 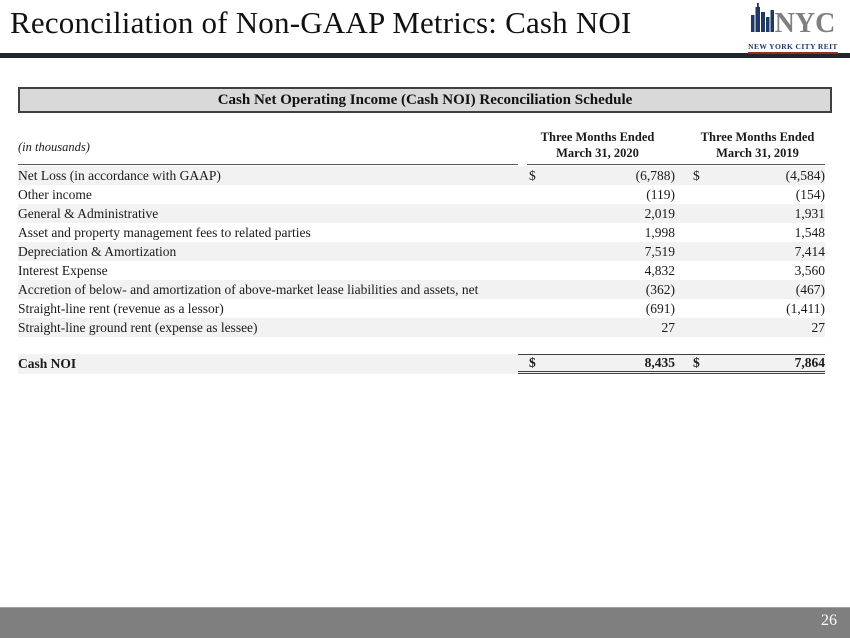 What do you see at coordinates (88, 213) in the screenshot?
I see `row-label: General & Administrative` at bounding box center [88, 213].